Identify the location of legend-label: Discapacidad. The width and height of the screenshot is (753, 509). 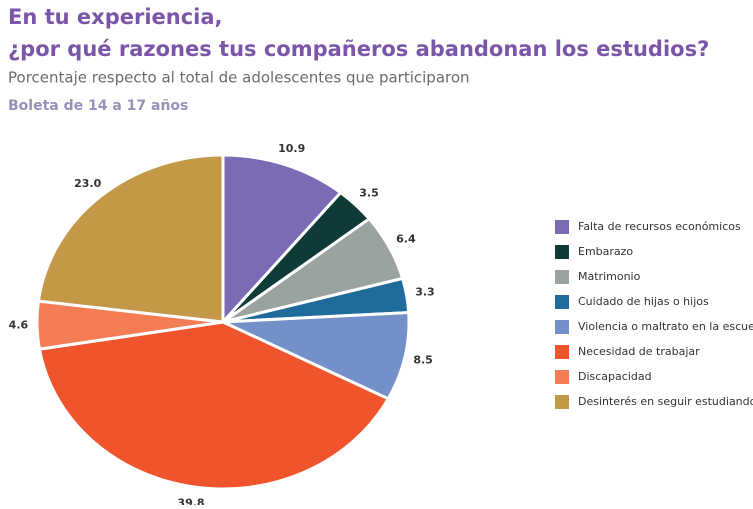
(615, 376).